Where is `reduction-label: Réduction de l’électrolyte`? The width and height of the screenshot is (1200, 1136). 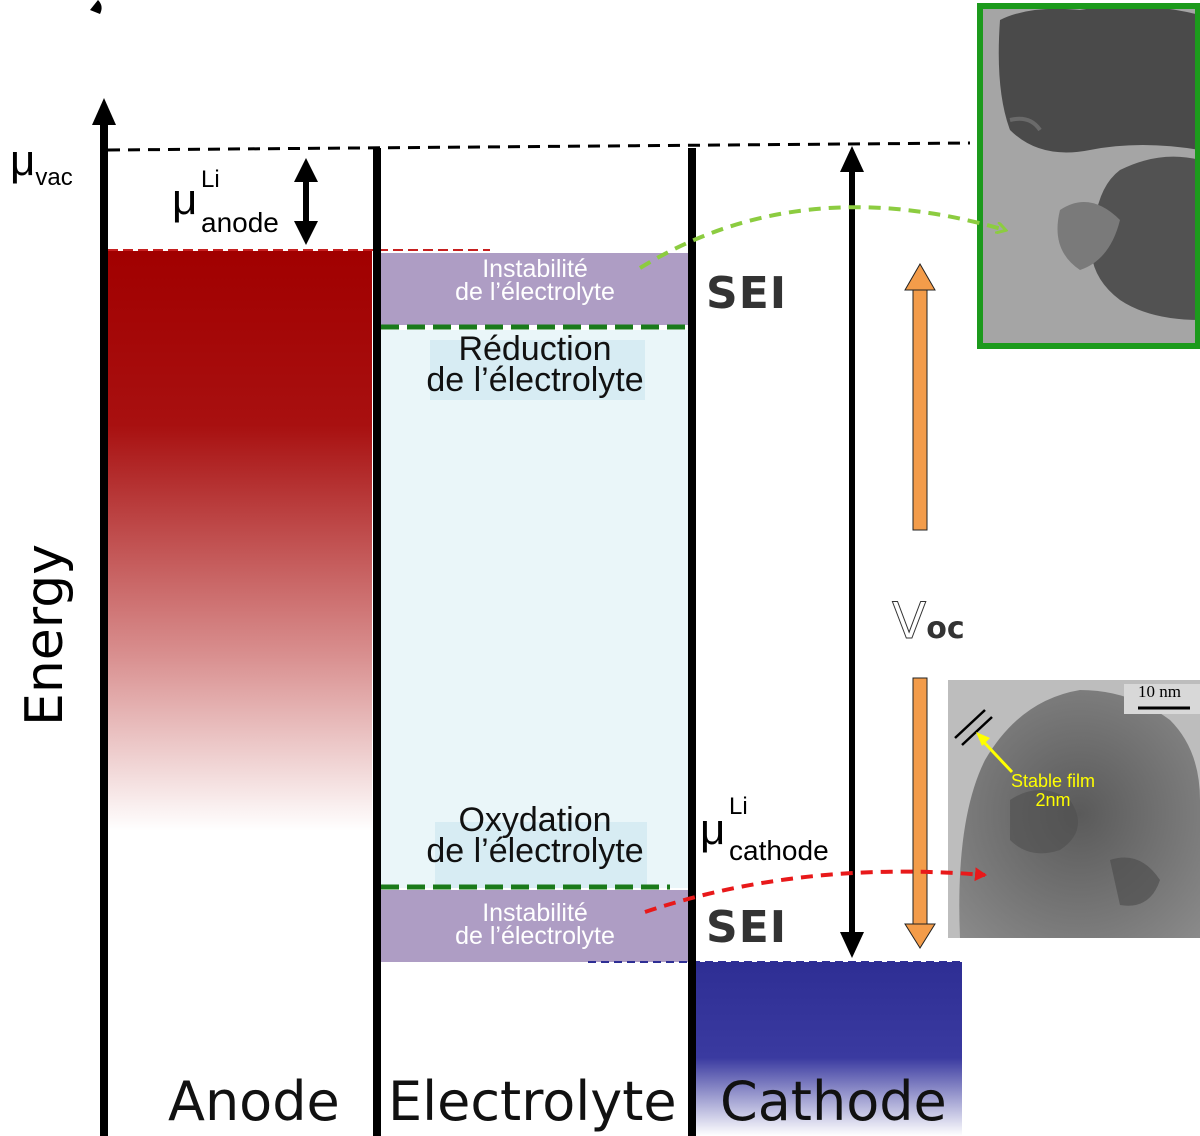 reduction-label: Réduction de l’électrolyte is located at coordinates (535, 364).